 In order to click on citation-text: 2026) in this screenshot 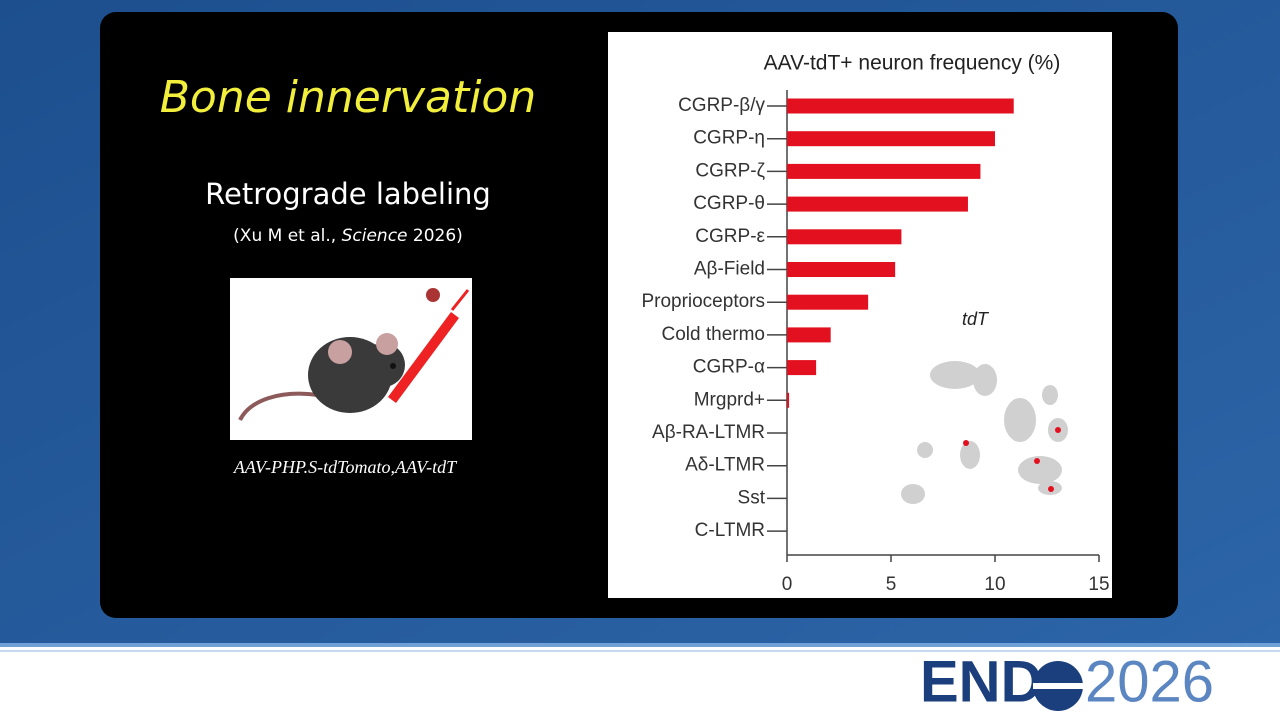, I will do `click(435, 236)`.